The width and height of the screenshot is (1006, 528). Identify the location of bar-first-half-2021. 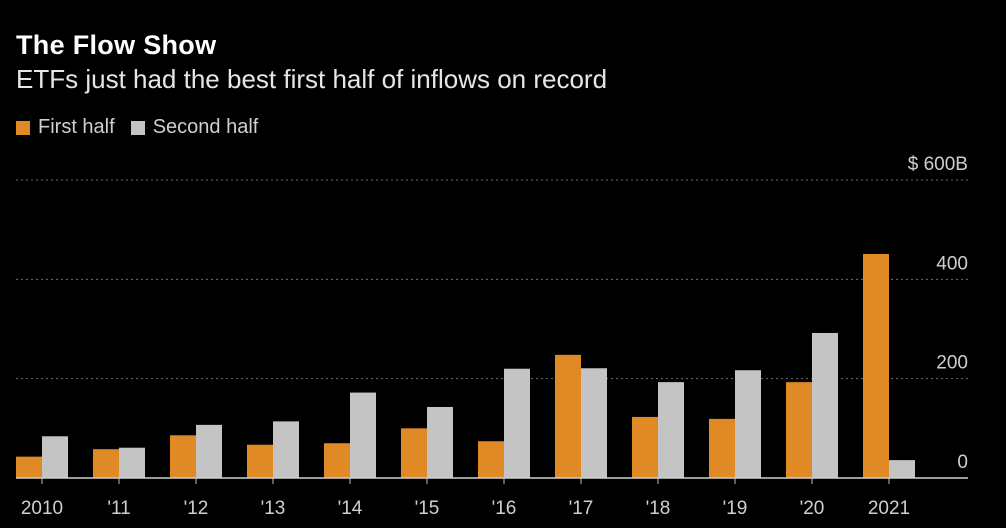
(876, 366).